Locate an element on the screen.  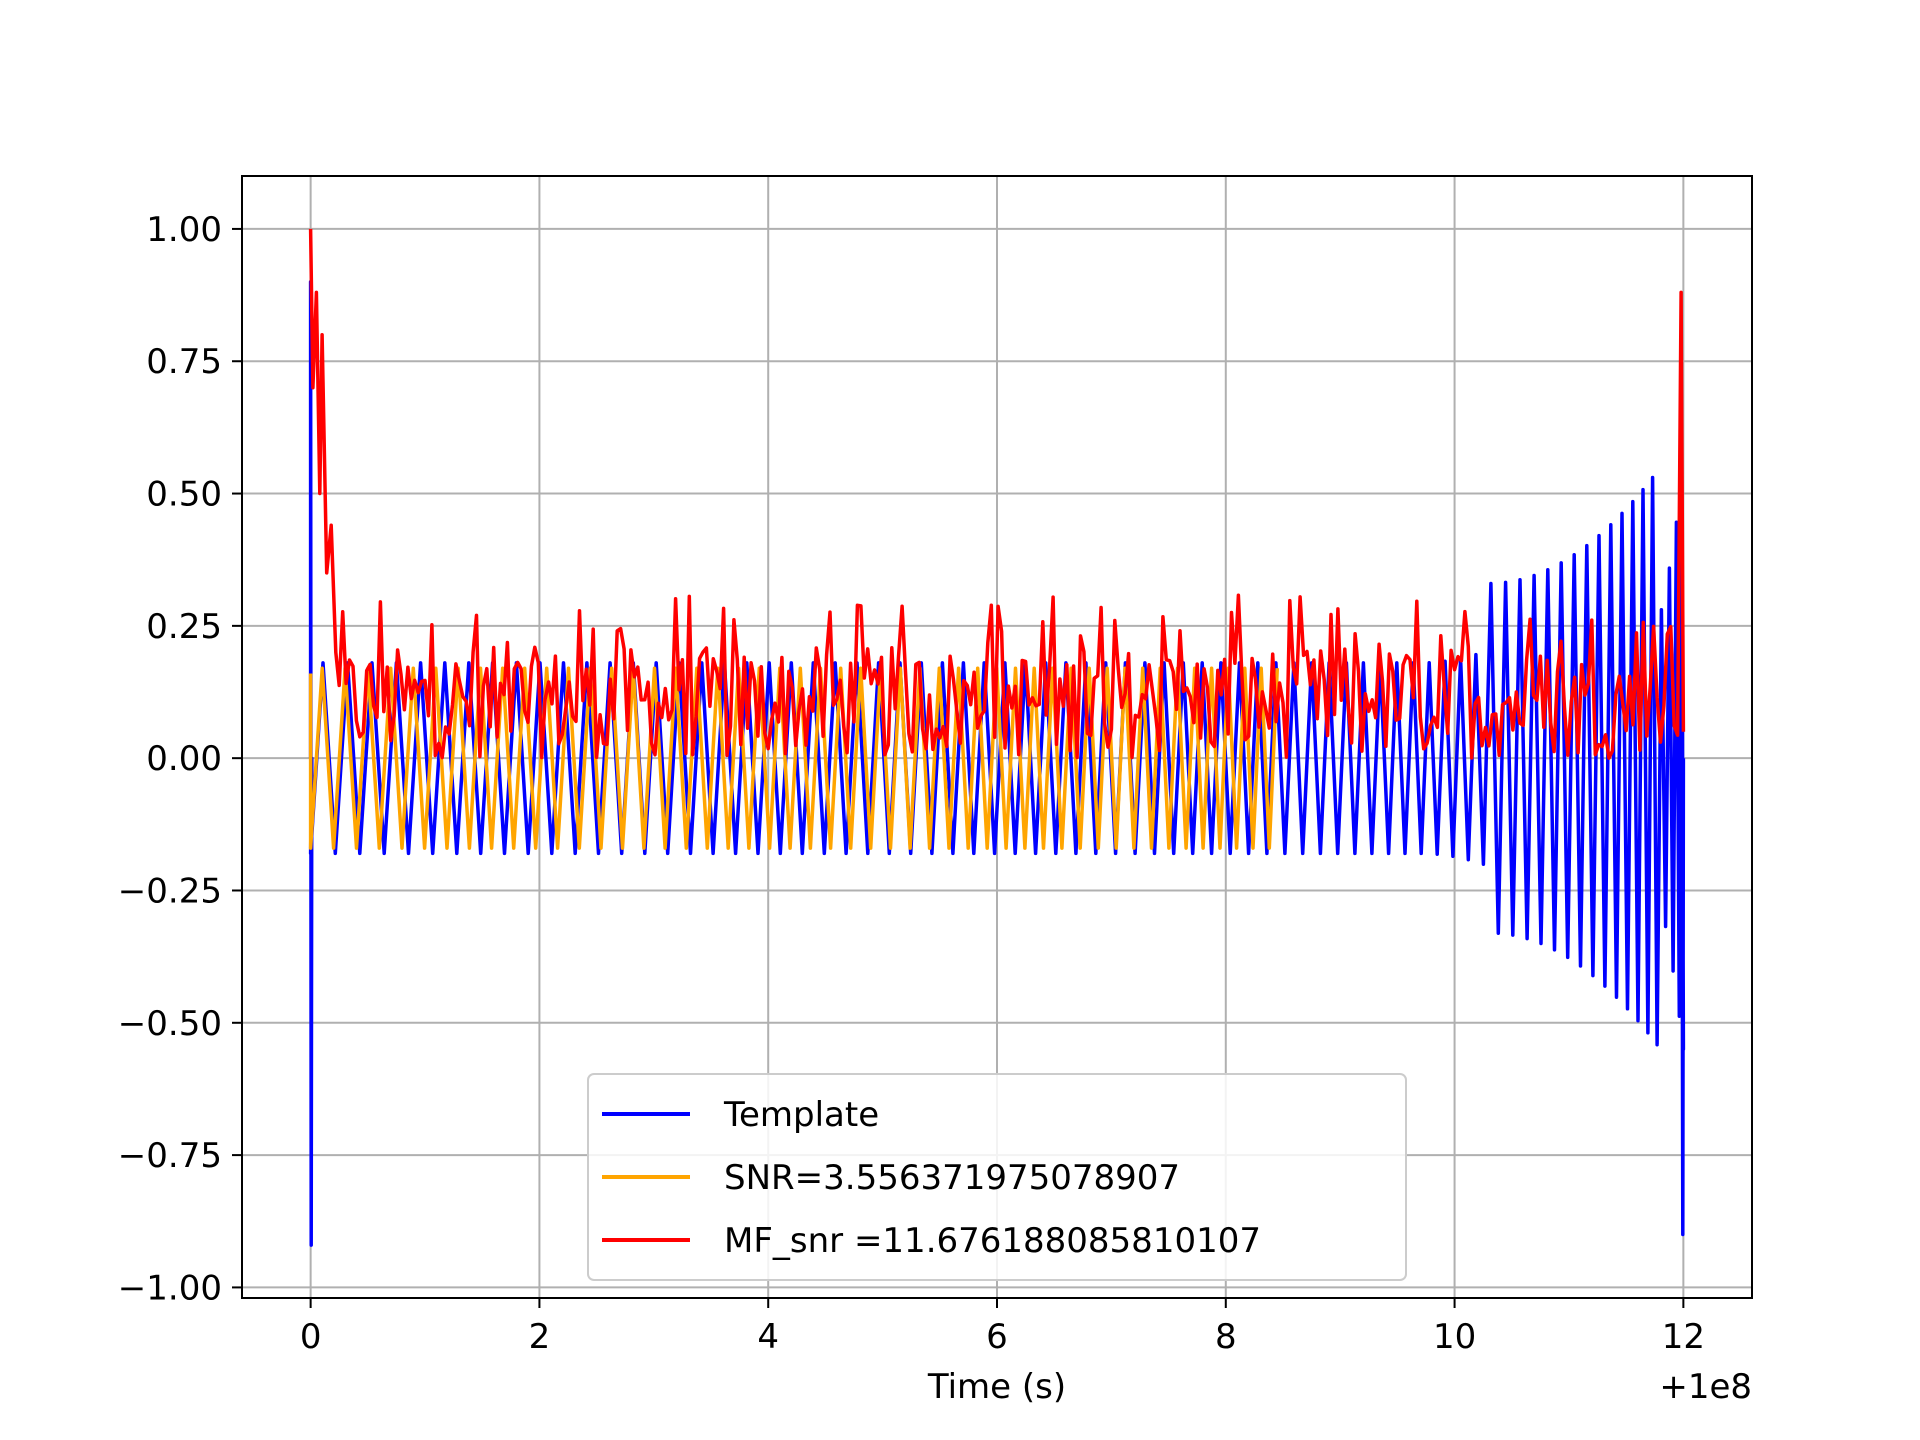
y-tick-label: 0.50 is located at coordinates (184, 495).